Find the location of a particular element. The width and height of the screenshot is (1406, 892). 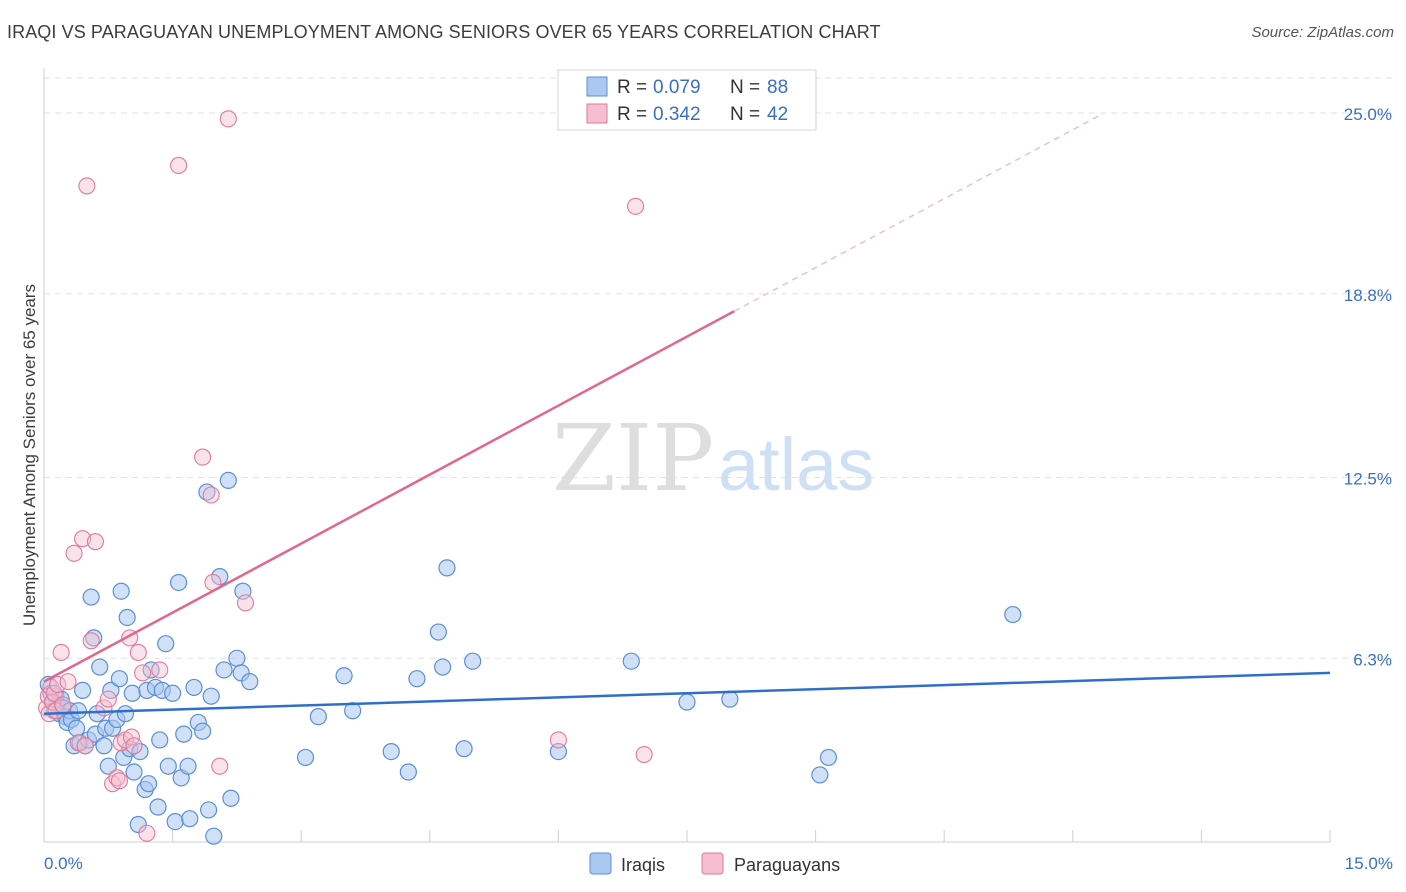

x-tick-label-0: 0.0% is located at coordinates (63, 863).